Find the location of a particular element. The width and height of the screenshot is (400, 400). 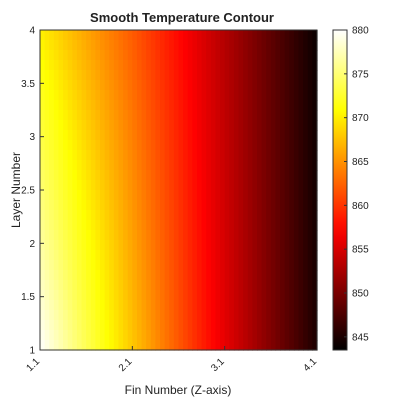

colorbar-tick-label: 870 is located at coordinates (360, 118).